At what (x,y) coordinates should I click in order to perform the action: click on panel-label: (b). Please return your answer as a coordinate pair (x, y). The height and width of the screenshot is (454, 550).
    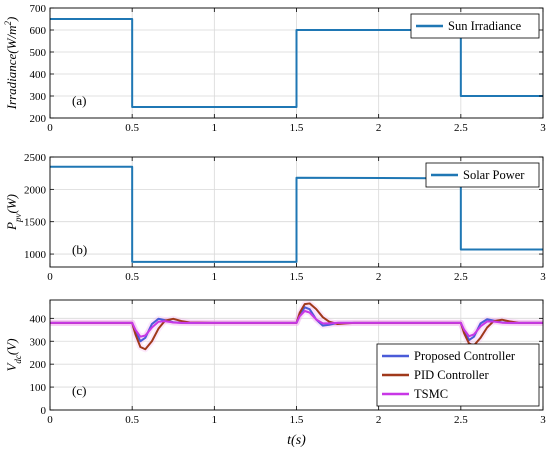
    Looking at the image, I should click on (79, 249).